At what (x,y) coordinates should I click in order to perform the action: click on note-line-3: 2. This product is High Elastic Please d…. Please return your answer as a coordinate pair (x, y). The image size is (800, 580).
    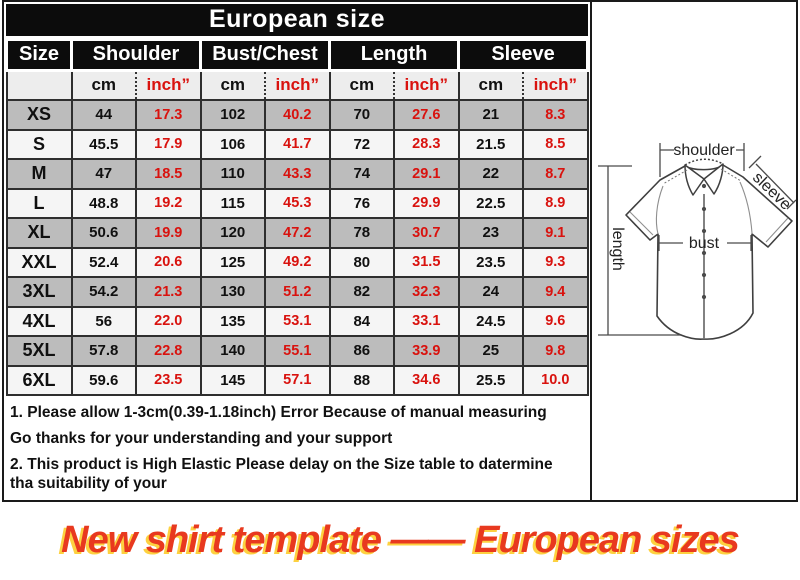
    Looking at the image, I should click on (281, 474).